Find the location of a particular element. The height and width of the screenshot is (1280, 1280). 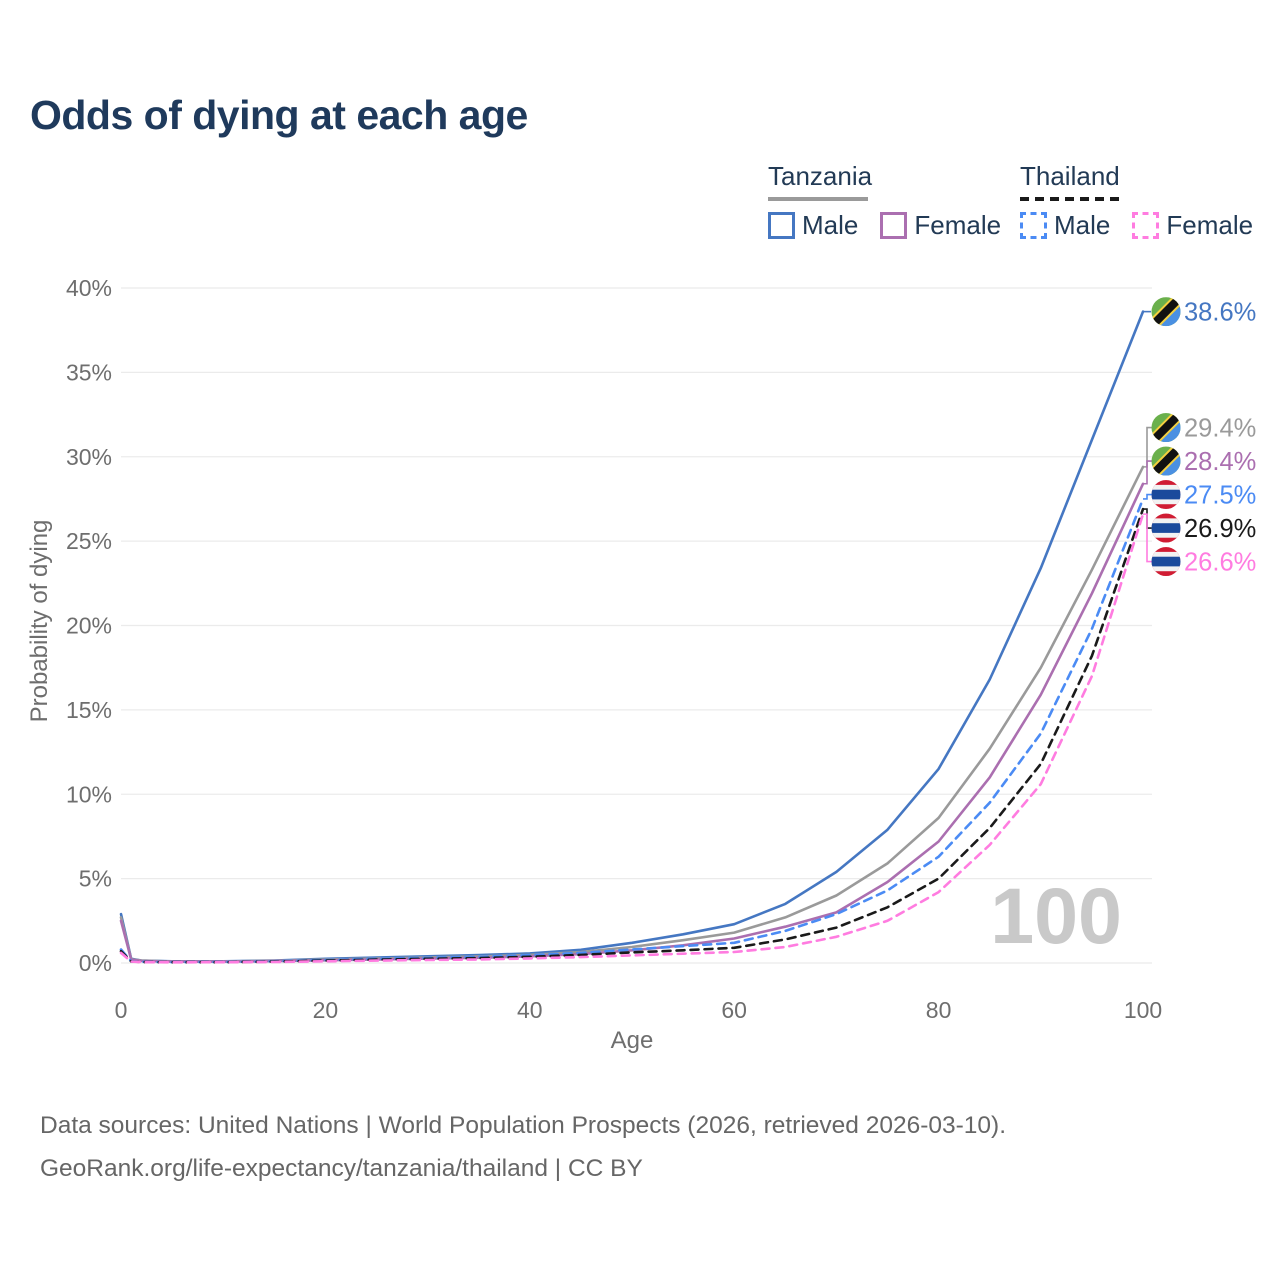

y-tick-label-30pct: 30% is located at coordinates (89, 457).